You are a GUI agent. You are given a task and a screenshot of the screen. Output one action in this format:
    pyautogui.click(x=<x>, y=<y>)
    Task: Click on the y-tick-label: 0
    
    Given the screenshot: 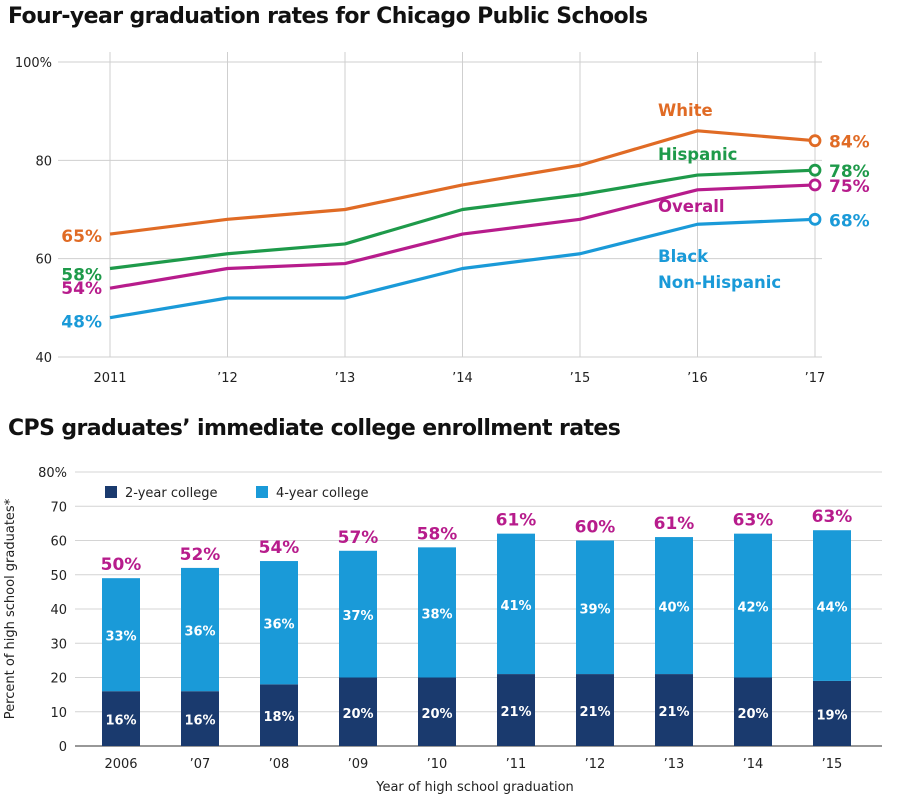 What is the action you would take?
    pyautogui.click(x=63, y=747)
    